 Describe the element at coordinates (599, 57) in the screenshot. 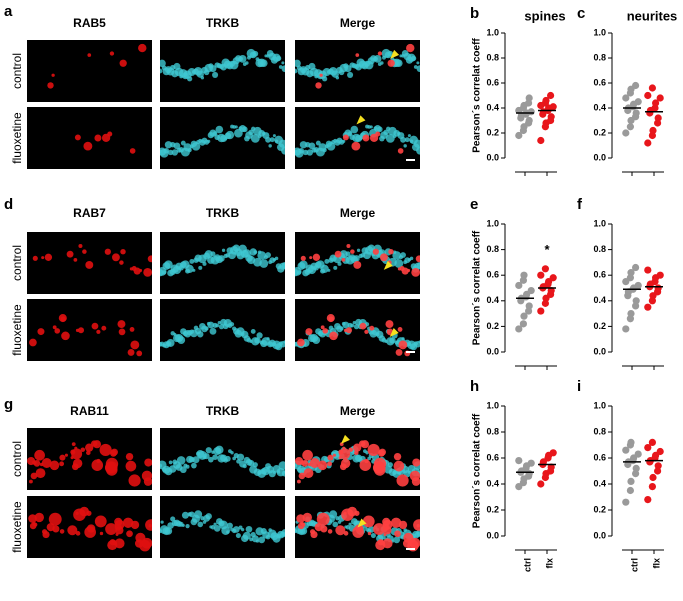

I see `y-tick-label: 0.8` at that location.